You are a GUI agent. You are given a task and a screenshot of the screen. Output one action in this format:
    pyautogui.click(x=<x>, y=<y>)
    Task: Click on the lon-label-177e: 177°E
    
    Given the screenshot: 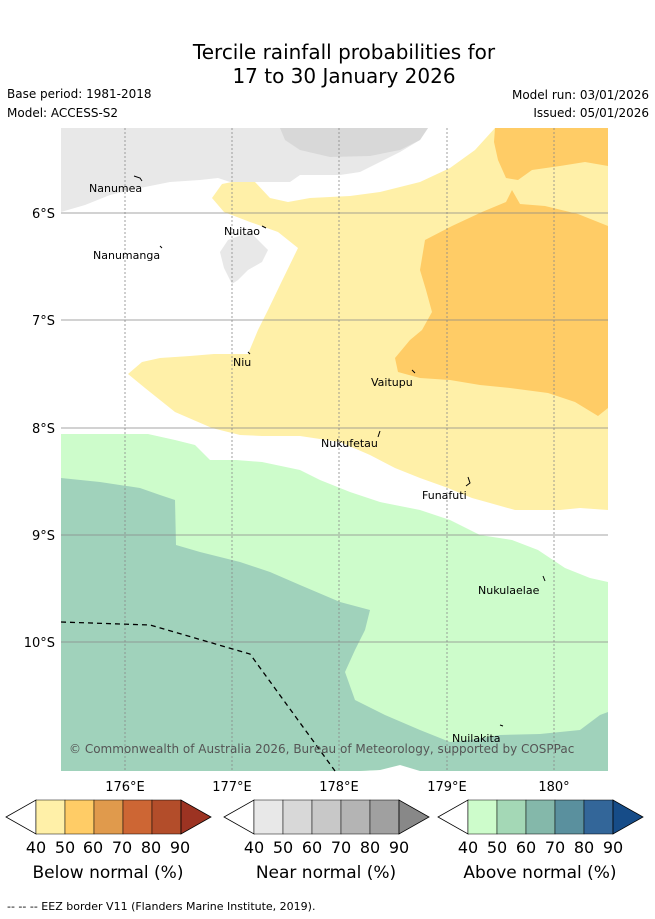 What is the action you would take?
    pyautogui.click(x=232, y=787)
    